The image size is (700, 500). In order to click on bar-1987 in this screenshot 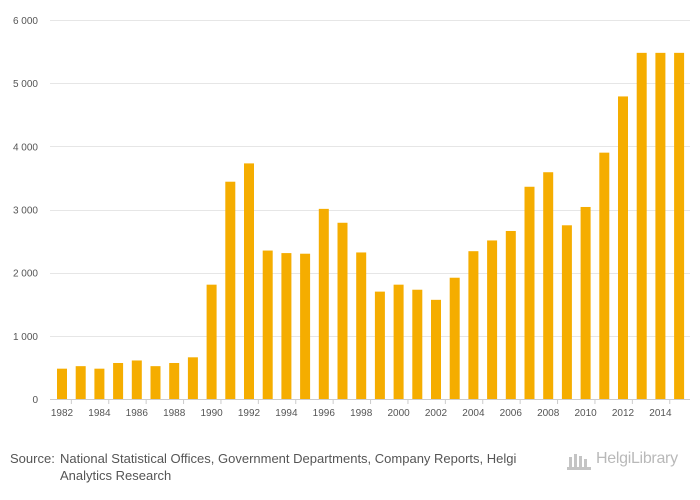, I will do `click(155, 382)`.